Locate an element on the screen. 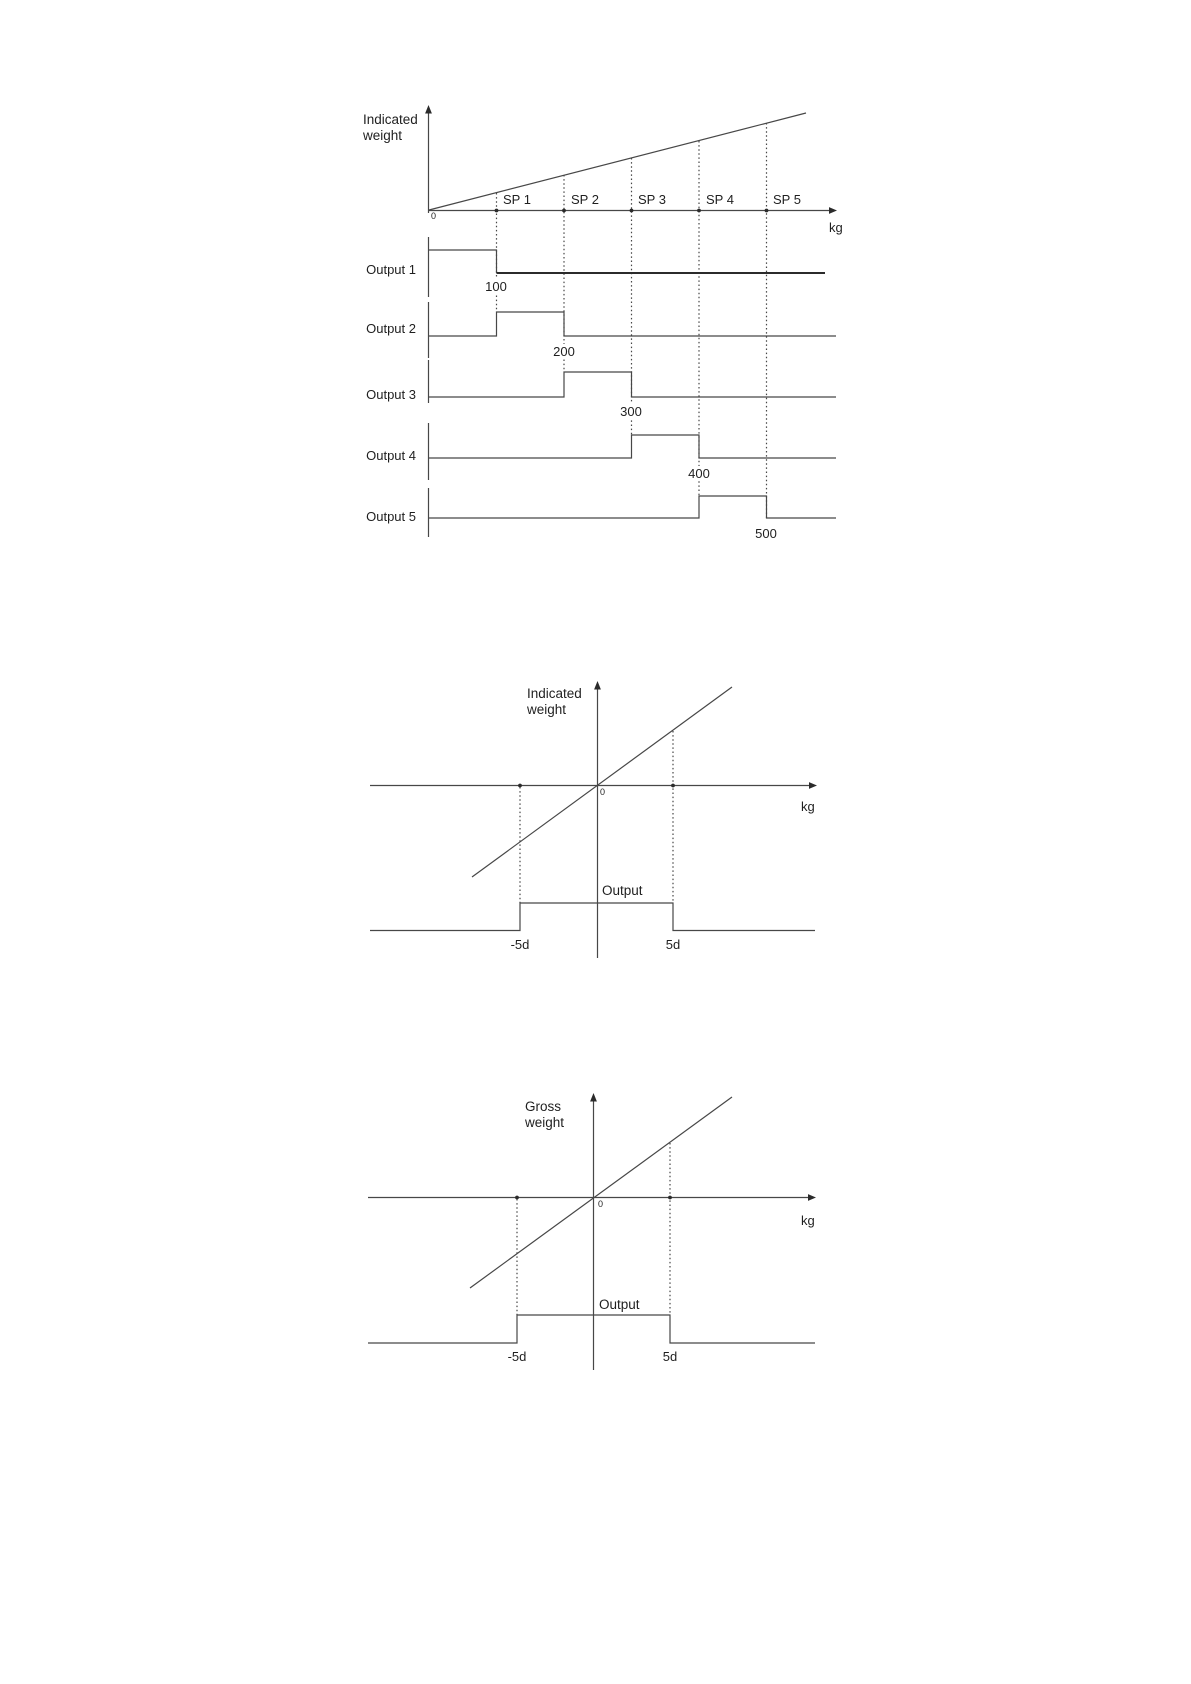 The image size is (1191, 1684). d1-sp2-value: 200 is located at coordinates (564, 352).